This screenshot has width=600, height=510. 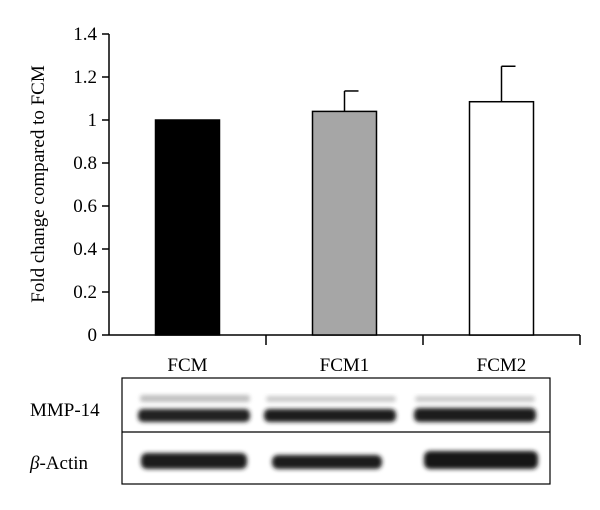 I want to click on x-category-dividers, so click(x=423, y=340).